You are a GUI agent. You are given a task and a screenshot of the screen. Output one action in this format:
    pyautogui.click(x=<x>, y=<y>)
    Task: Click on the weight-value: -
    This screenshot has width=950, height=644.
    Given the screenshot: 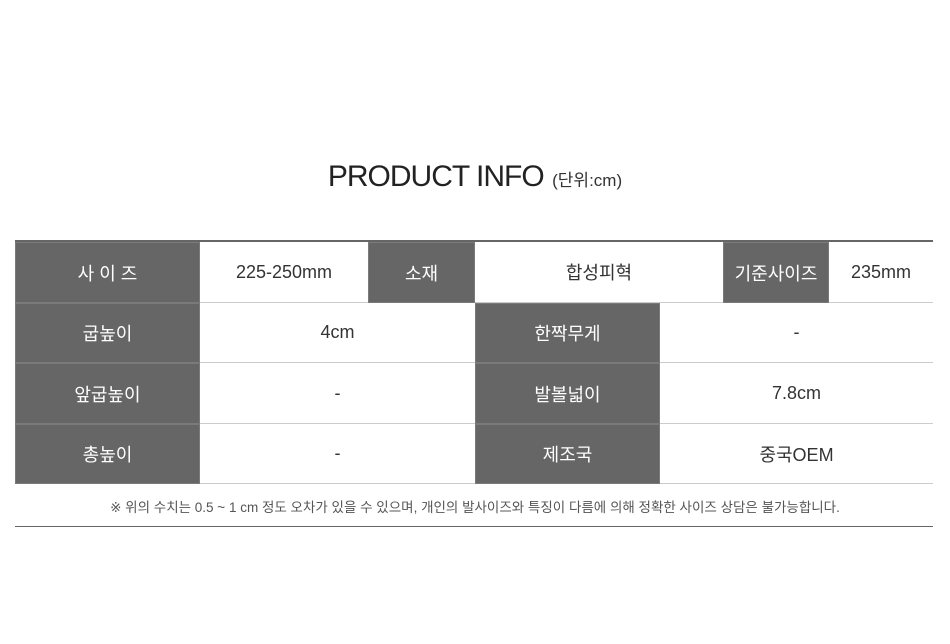 What is the action you would take?
    pyautogui.click(x=796, y=333)
    